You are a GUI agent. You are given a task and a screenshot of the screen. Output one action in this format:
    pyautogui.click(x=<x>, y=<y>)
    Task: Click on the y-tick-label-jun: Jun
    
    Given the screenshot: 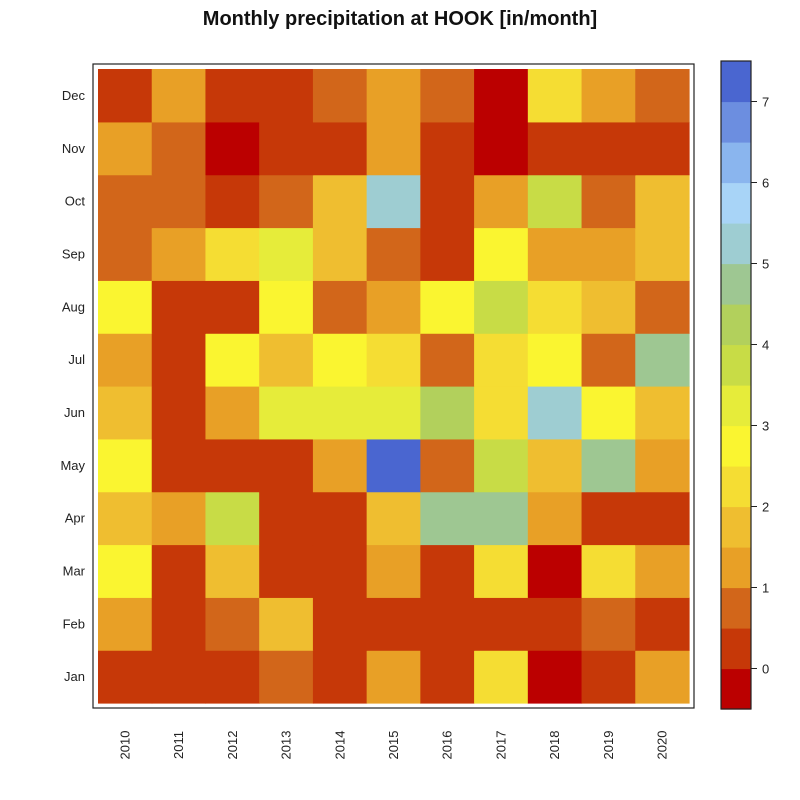 What is the action you would take?
    pyautogui.click(x=74, y=412)
    